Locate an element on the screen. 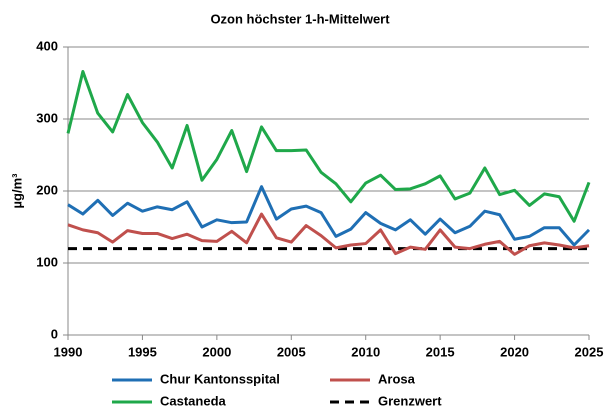 This screenshot has height=413, width=607. y-tick-label: 400 is located at coordinates (47, 45).